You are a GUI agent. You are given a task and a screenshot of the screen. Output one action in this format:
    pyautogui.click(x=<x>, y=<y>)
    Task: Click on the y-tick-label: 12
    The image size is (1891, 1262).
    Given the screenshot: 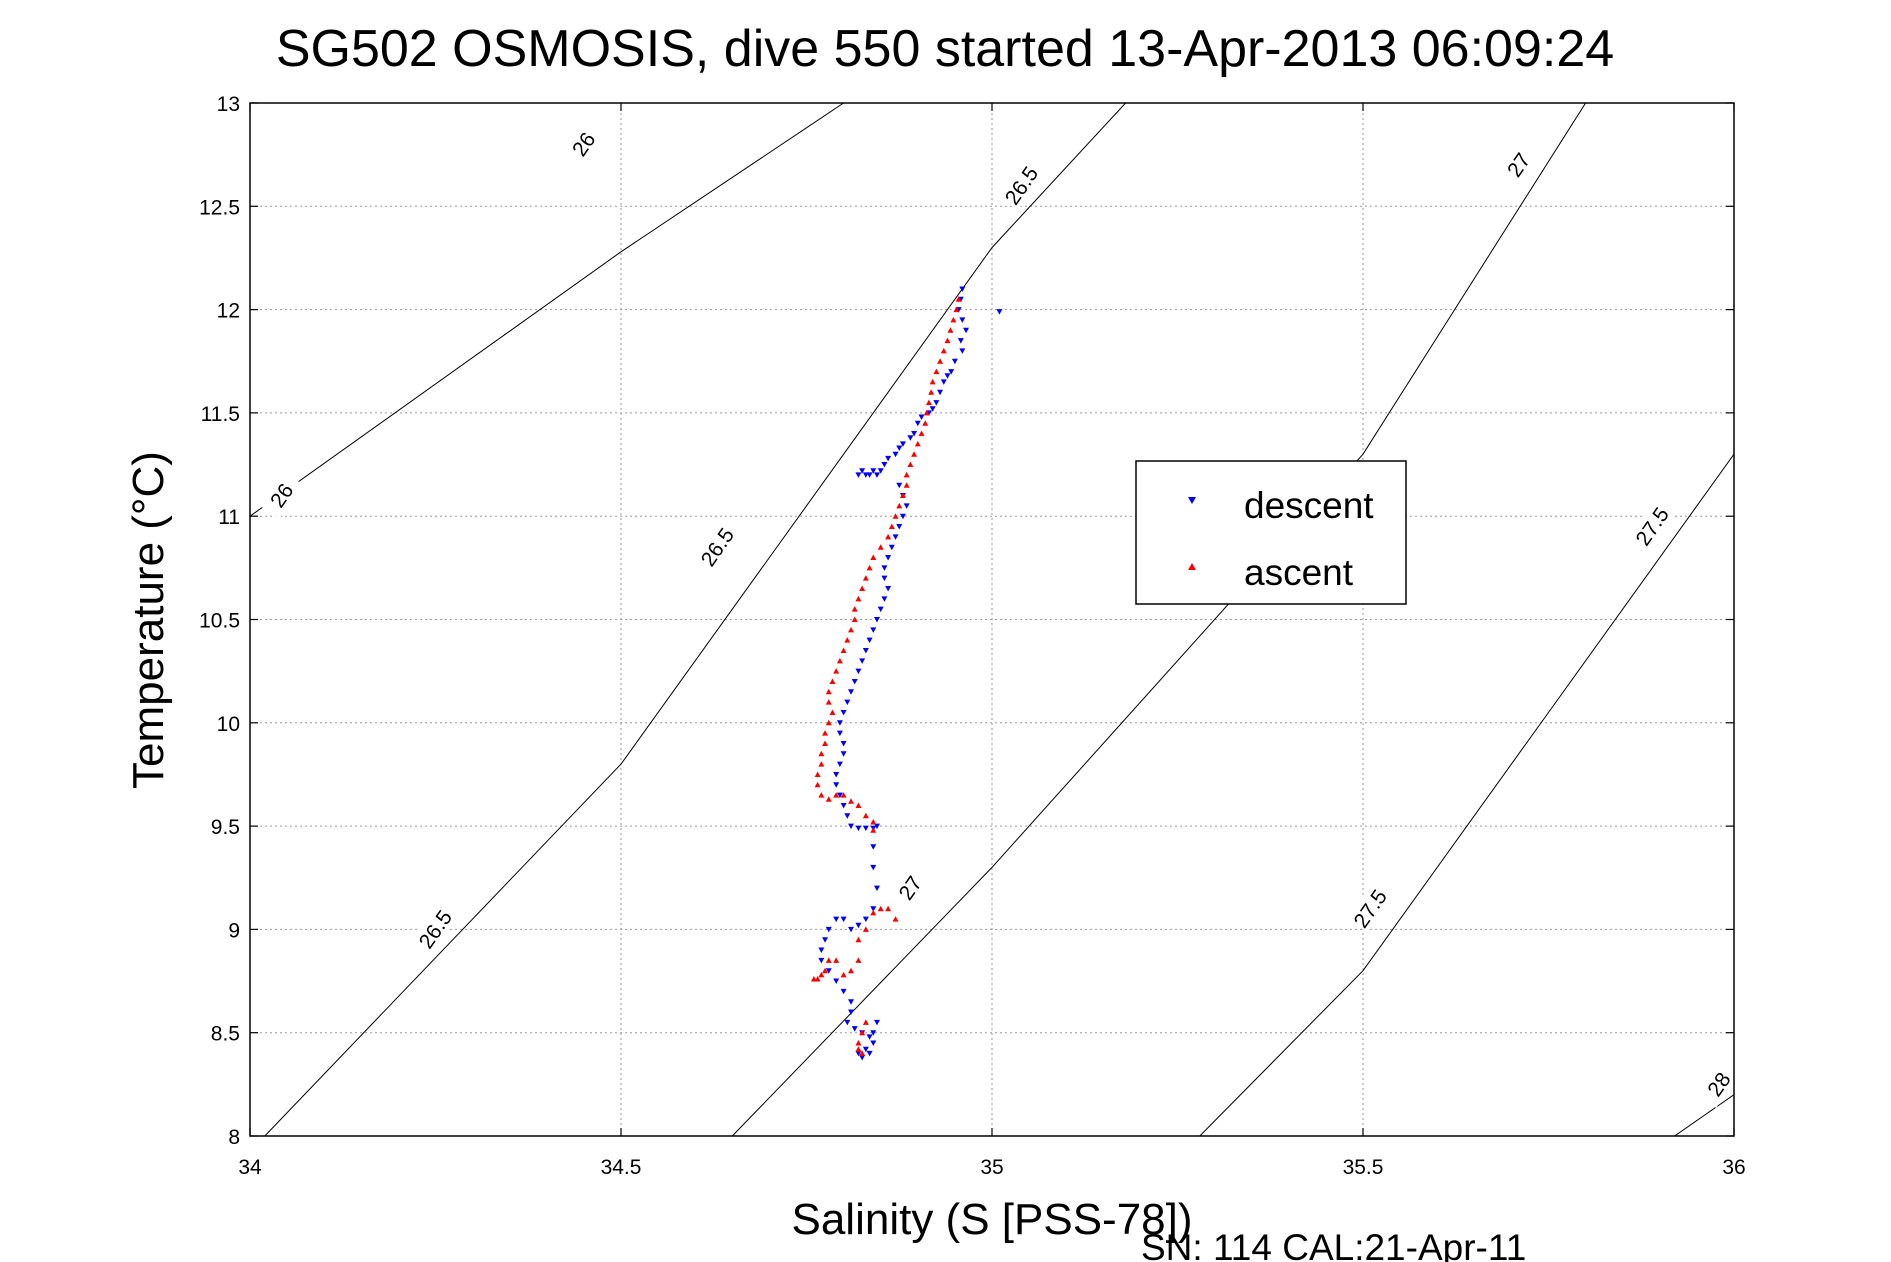 What is the action you would take?
    pyautogui.click(x=228, y=311)
    